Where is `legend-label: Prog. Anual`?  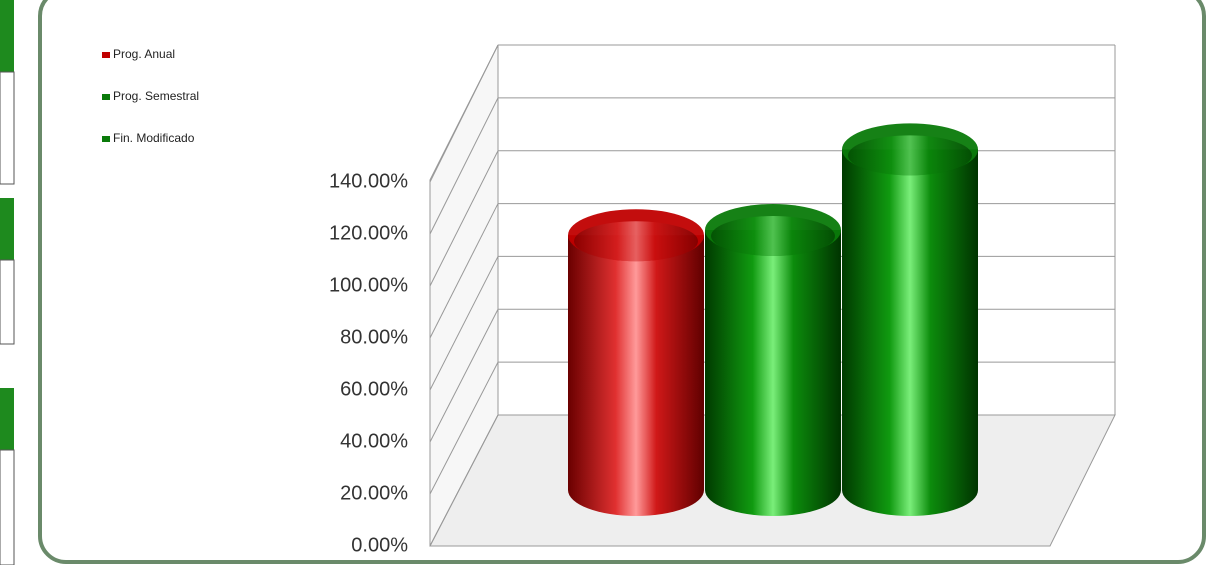 legend-label: Prog. Anual is located at coordinates (144, 54).